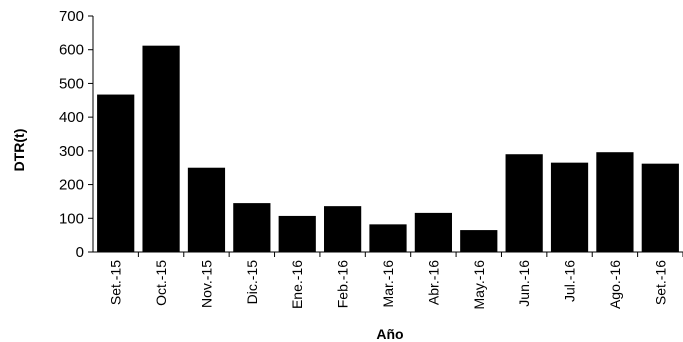 This screenshot has height=342, width=683. What do you see at coordinates (71, 50) in the screenshot?
I see `y-tick-label: 600` at bounding box center [71, 50].